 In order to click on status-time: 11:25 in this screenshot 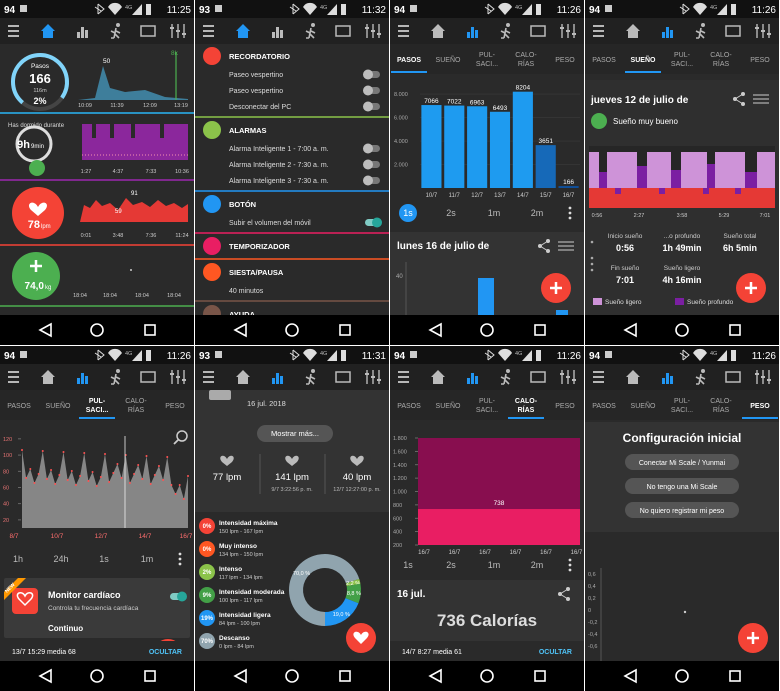, I will do `click(179, 10)`.